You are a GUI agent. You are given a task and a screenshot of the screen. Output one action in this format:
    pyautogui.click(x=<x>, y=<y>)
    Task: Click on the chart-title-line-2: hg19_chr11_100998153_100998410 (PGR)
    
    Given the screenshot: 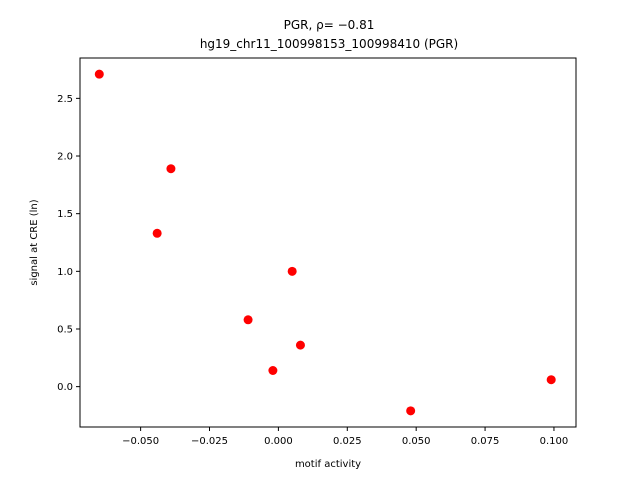 What is the action you would take?
    pyautogui.click(x=329, y=44)
    